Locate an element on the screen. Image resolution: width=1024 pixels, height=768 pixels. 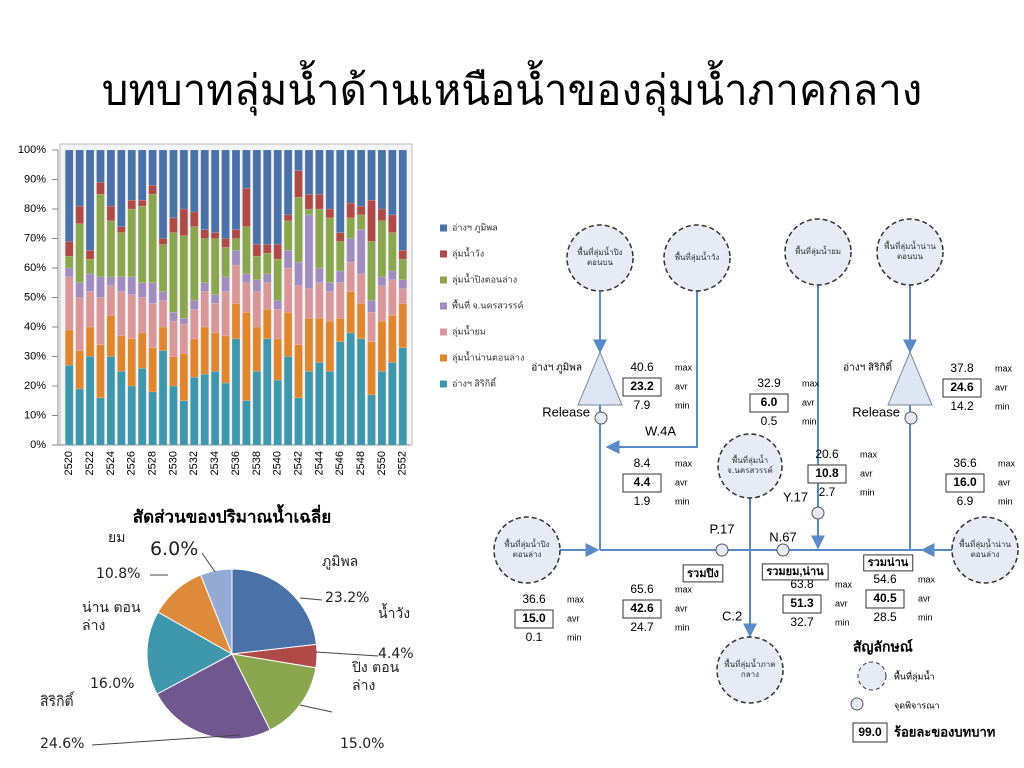
area-node-label: พื้นที่ลุ่มน้ำปิงตอนล่าง is located at coordinates (527, 549).